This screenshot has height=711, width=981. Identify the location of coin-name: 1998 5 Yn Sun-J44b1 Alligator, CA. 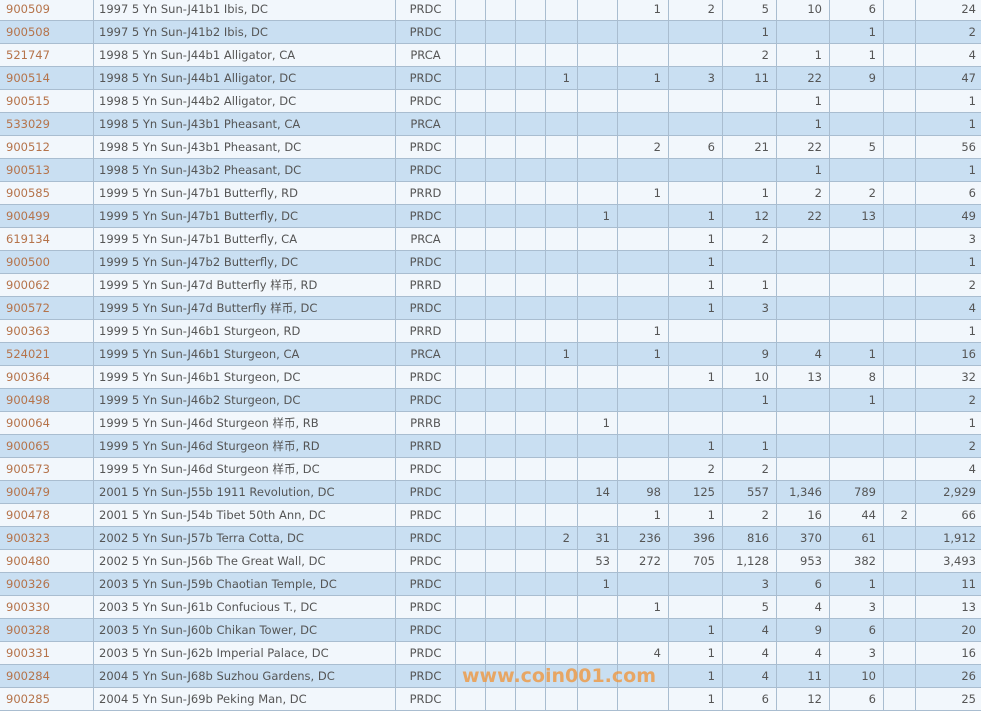
(244, 55).